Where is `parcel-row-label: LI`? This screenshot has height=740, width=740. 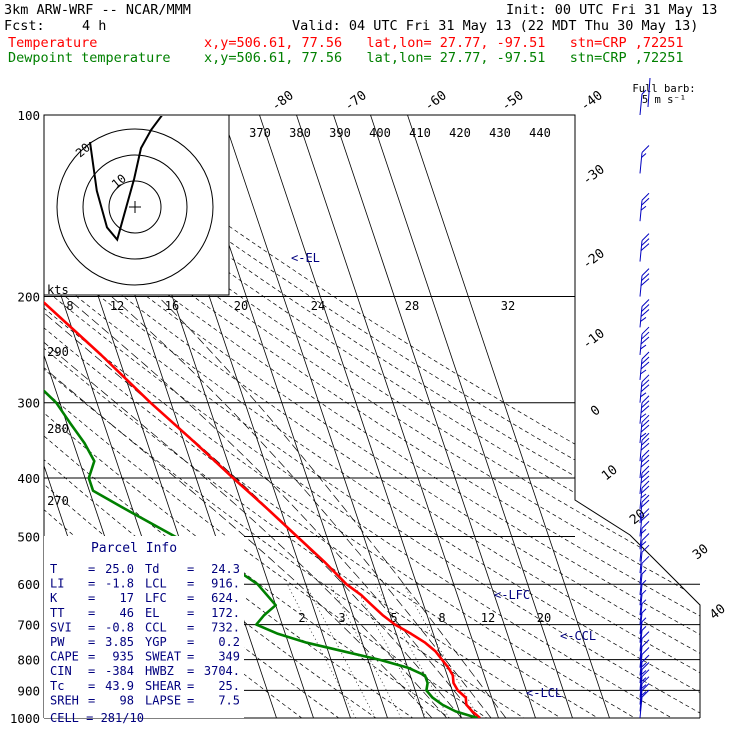
parcel-row-label: LI is located at coordinates (57, 584).